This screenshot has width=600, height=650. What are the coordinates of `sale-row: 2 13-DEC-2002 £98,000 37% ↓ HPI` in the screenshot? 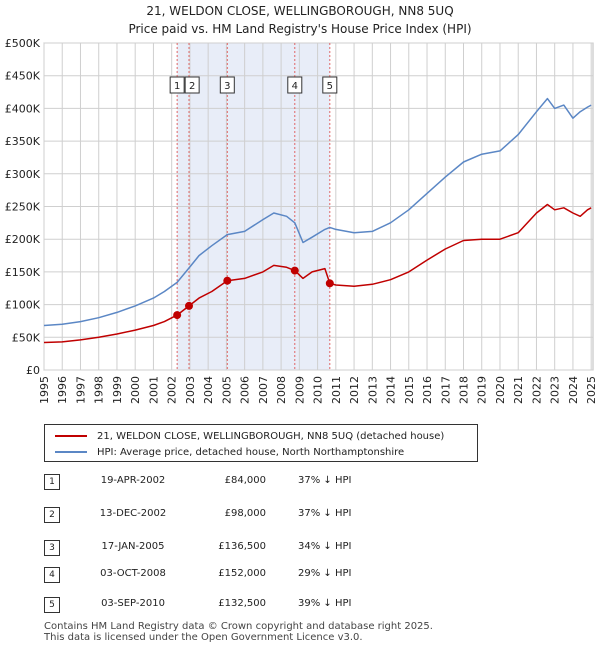 It's located at (244, 515).